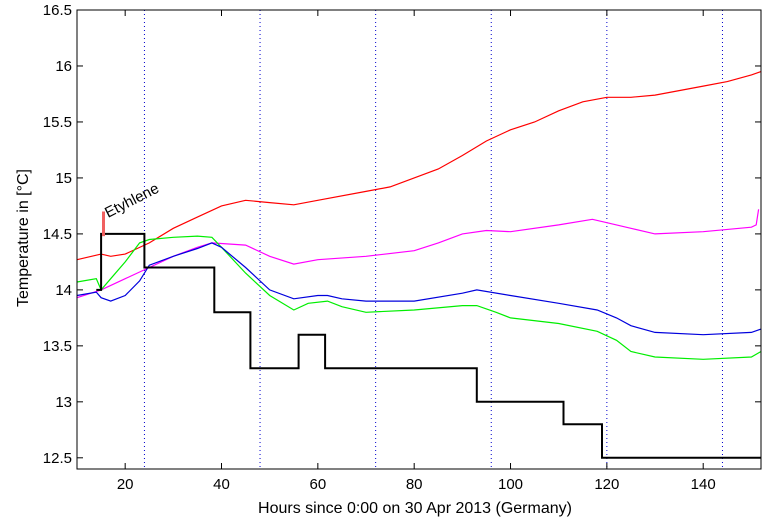  I want to click on y-tick-label: 16.5, so click(57, 10).